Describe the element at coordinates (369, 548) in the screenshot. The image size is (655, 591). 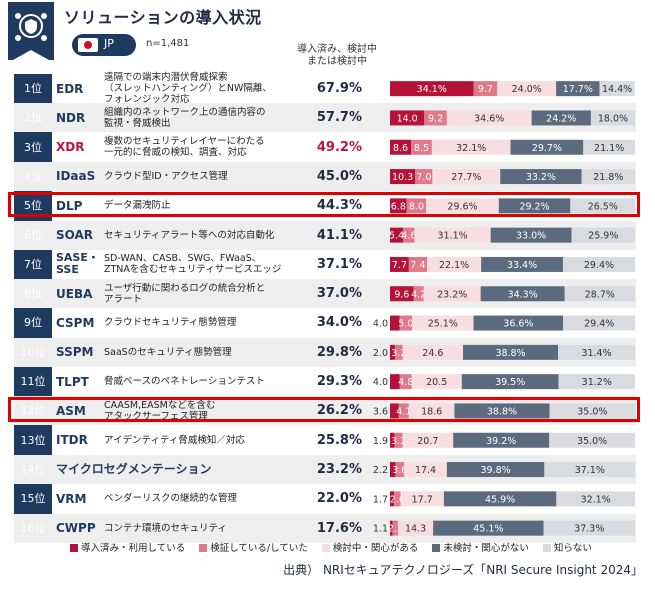
I see `legend-item: 検討中・関心がある` at that location.